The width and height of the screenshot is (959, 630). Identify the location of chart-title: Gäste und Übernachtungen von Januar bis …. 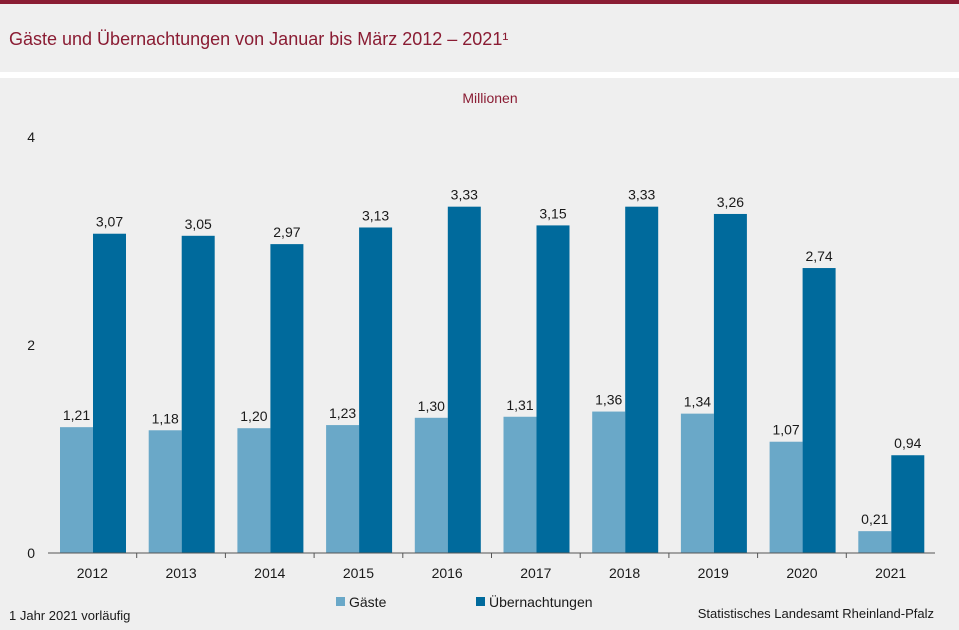
(259, 39).